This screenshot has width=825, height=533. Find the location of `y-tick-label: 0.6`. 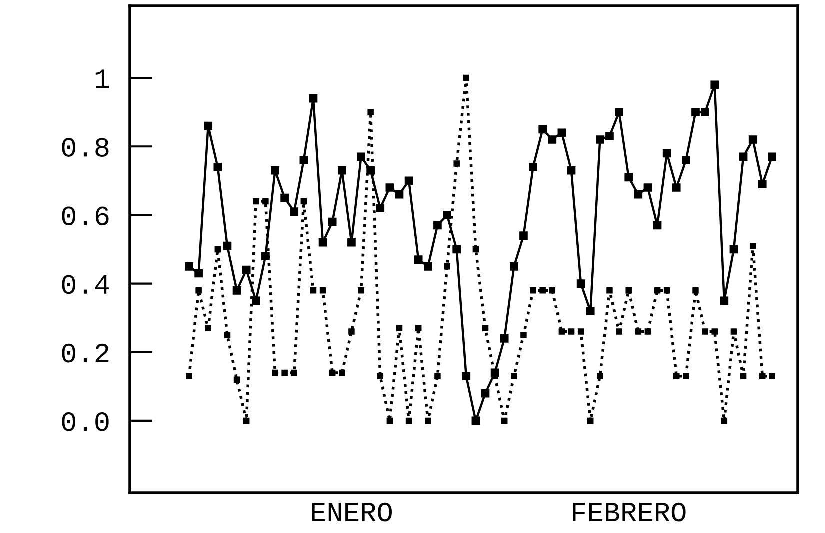

y-tick-label: 0.6 is located at coordinates (85, 216).